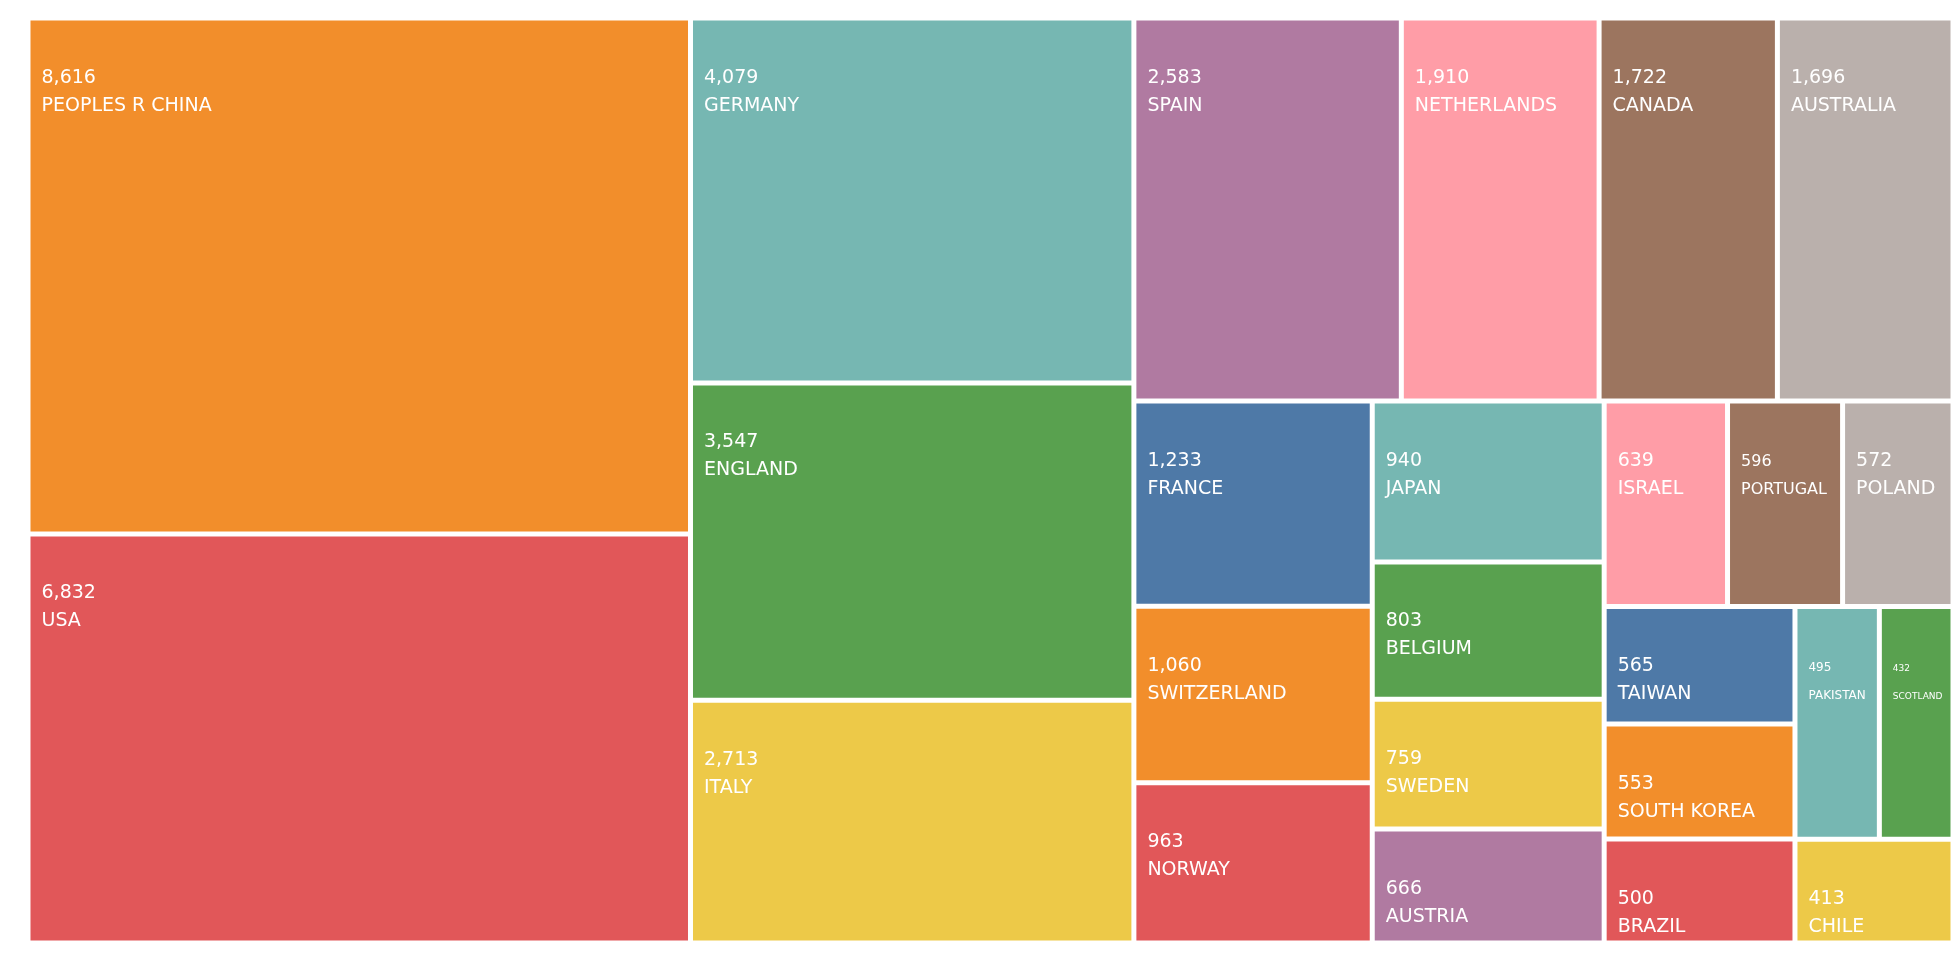 The width and height of the screenshot is (1960, 960). What do you see at coordinates (1217, 691) in the screenshot?
I see `category-label: SWITZERLAND` at bounding box center [1217, 691].